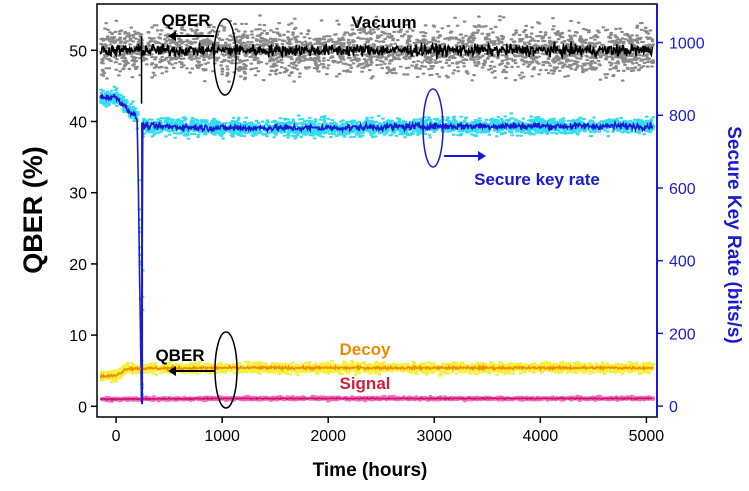 Image resolution: width=749 pixels, height=491 pixels. Describe the element at coordinates (682, 116) in the screenshot. I see `y-right-tick-label: 800` at that location.